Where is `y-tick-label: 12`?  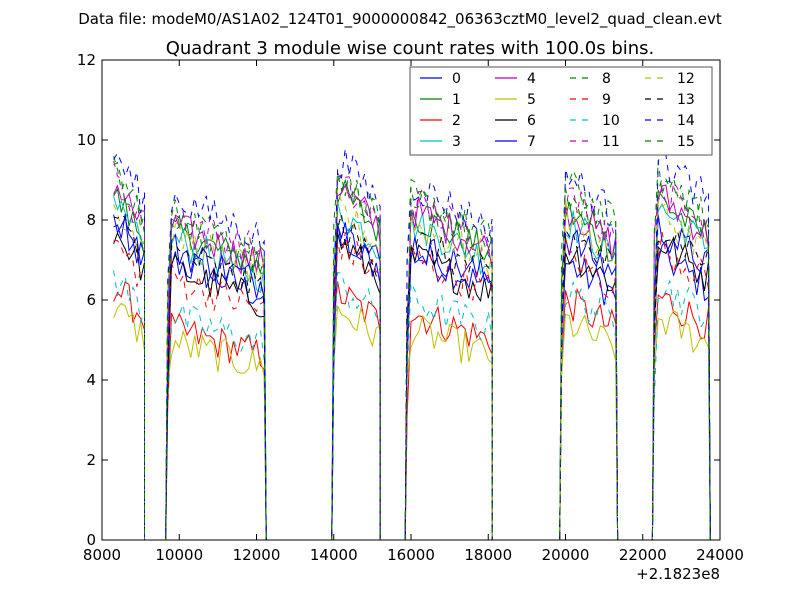 y-tick-label: 12 is located at coordinates (86, 60).